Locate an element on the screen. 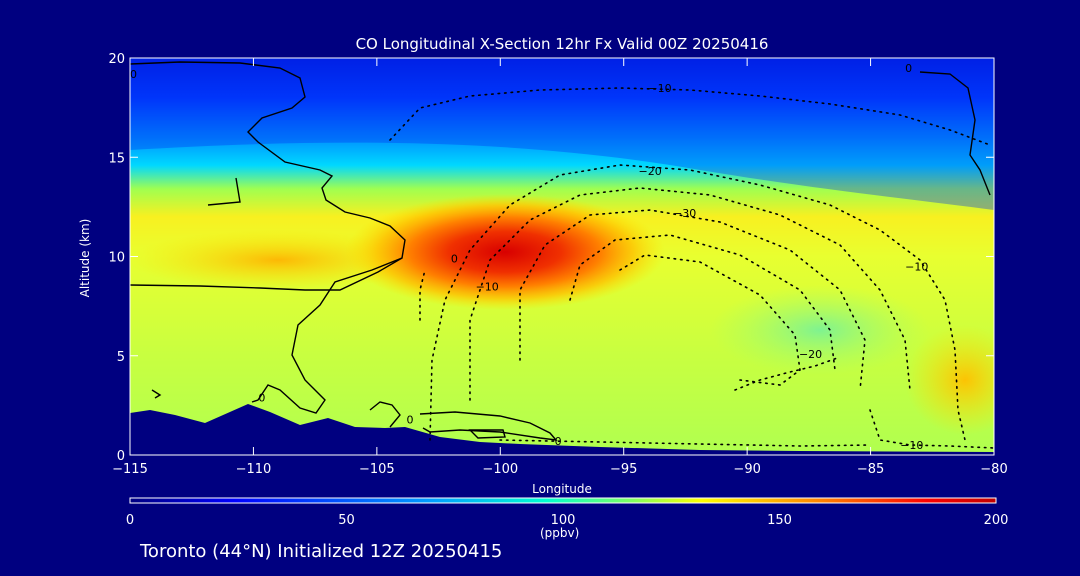 The image size is (1080, 576). contour-label: −30 is located at coordinates (684, 213).